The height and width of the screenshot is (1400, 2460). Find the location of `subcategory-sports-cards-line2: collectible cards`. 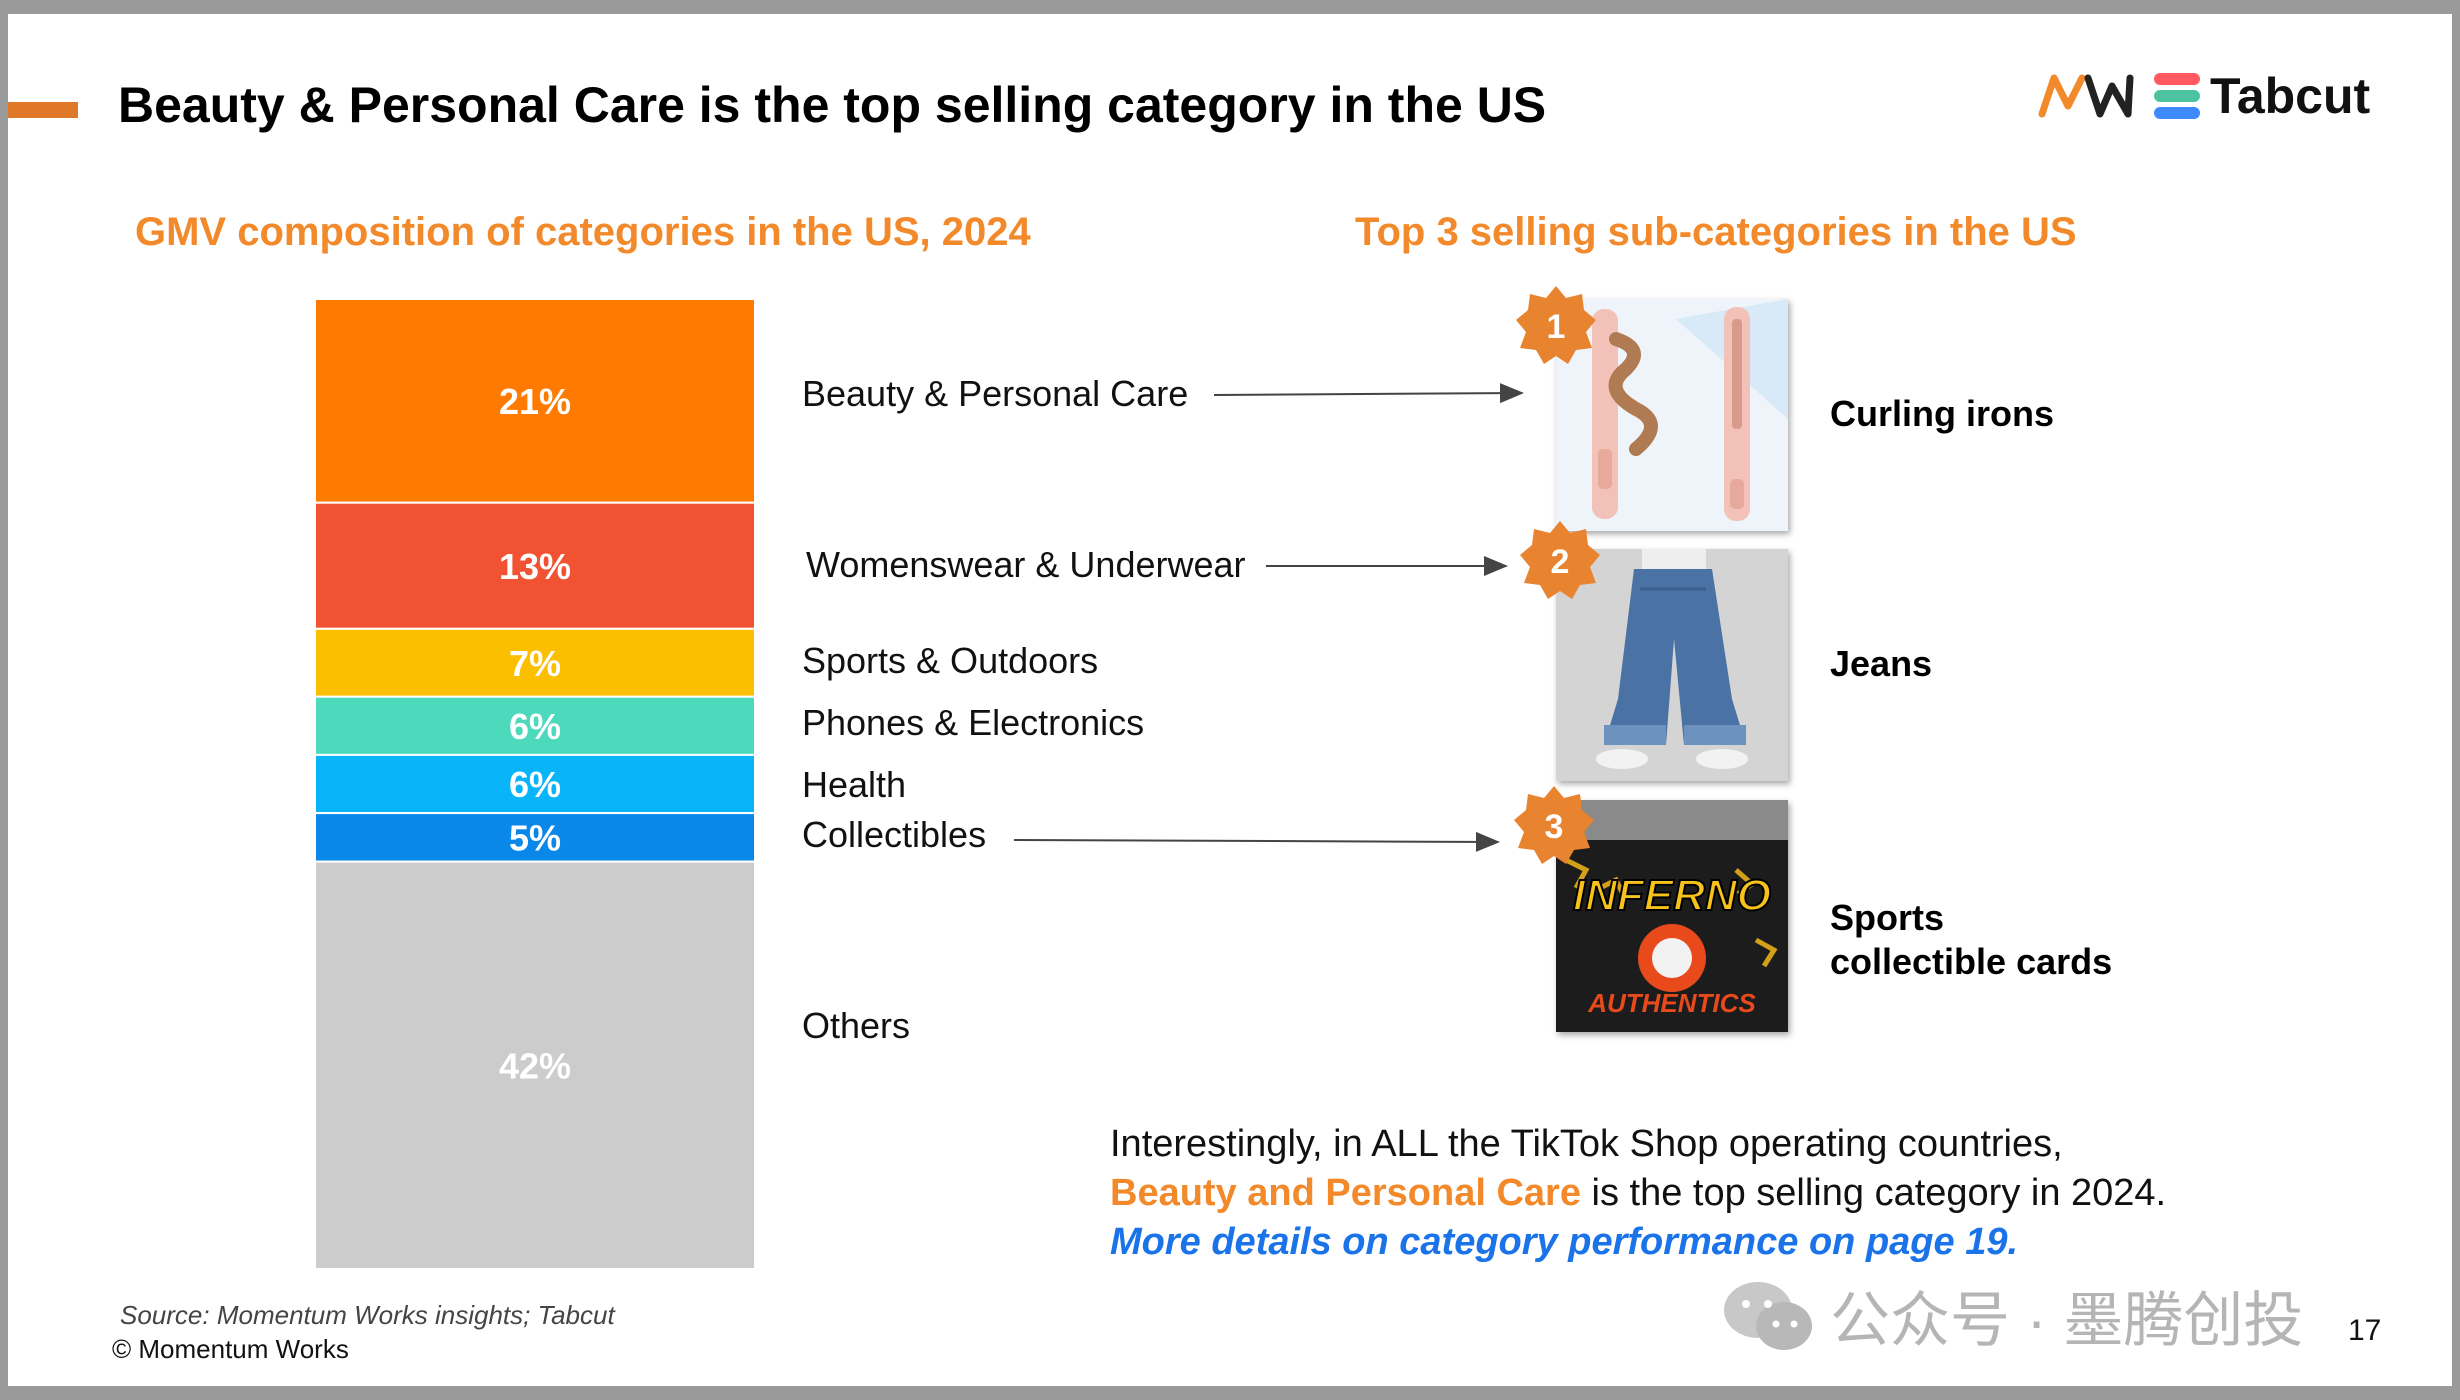

subcategory-sports-cards-line2: collectible cards is located at coordinates (1971, 961).